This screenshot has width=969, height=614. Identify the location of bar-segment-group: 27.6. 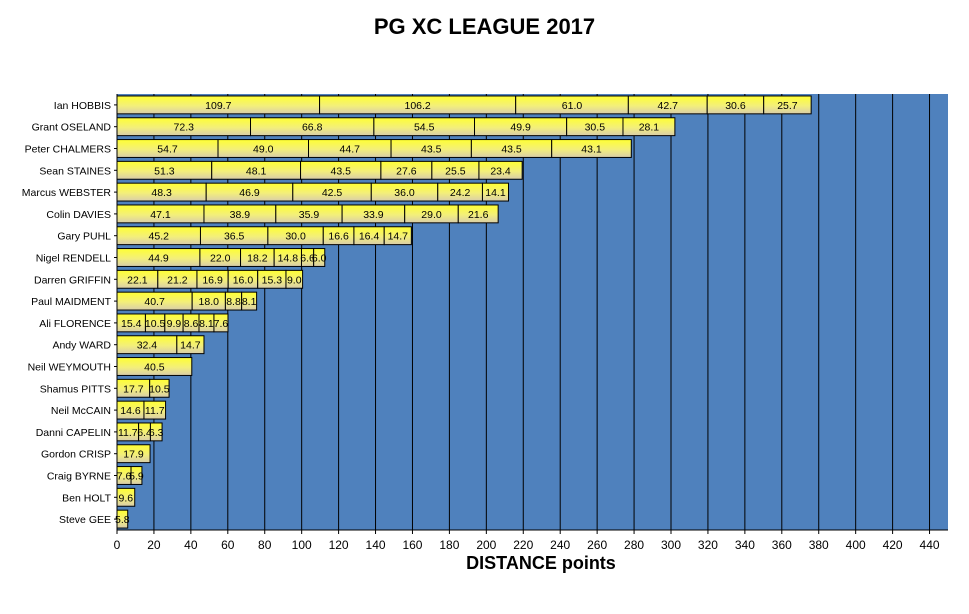
(406, 170).